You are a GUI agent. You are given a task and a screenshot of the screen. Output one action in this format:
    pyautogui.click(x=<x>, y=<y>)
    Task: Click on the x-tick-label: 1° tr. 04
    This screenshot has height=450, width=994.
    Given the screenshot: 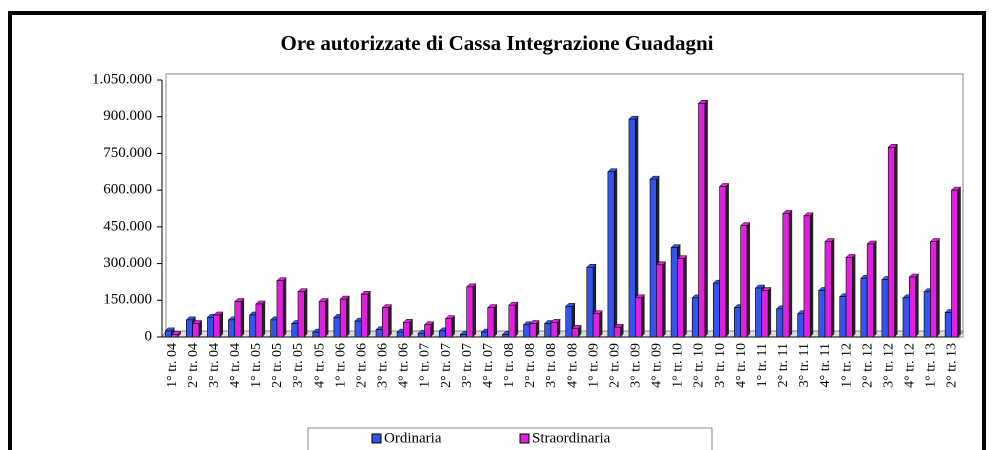 What is the action you would take?
    pyautogui.click(x=172, y=365)
    